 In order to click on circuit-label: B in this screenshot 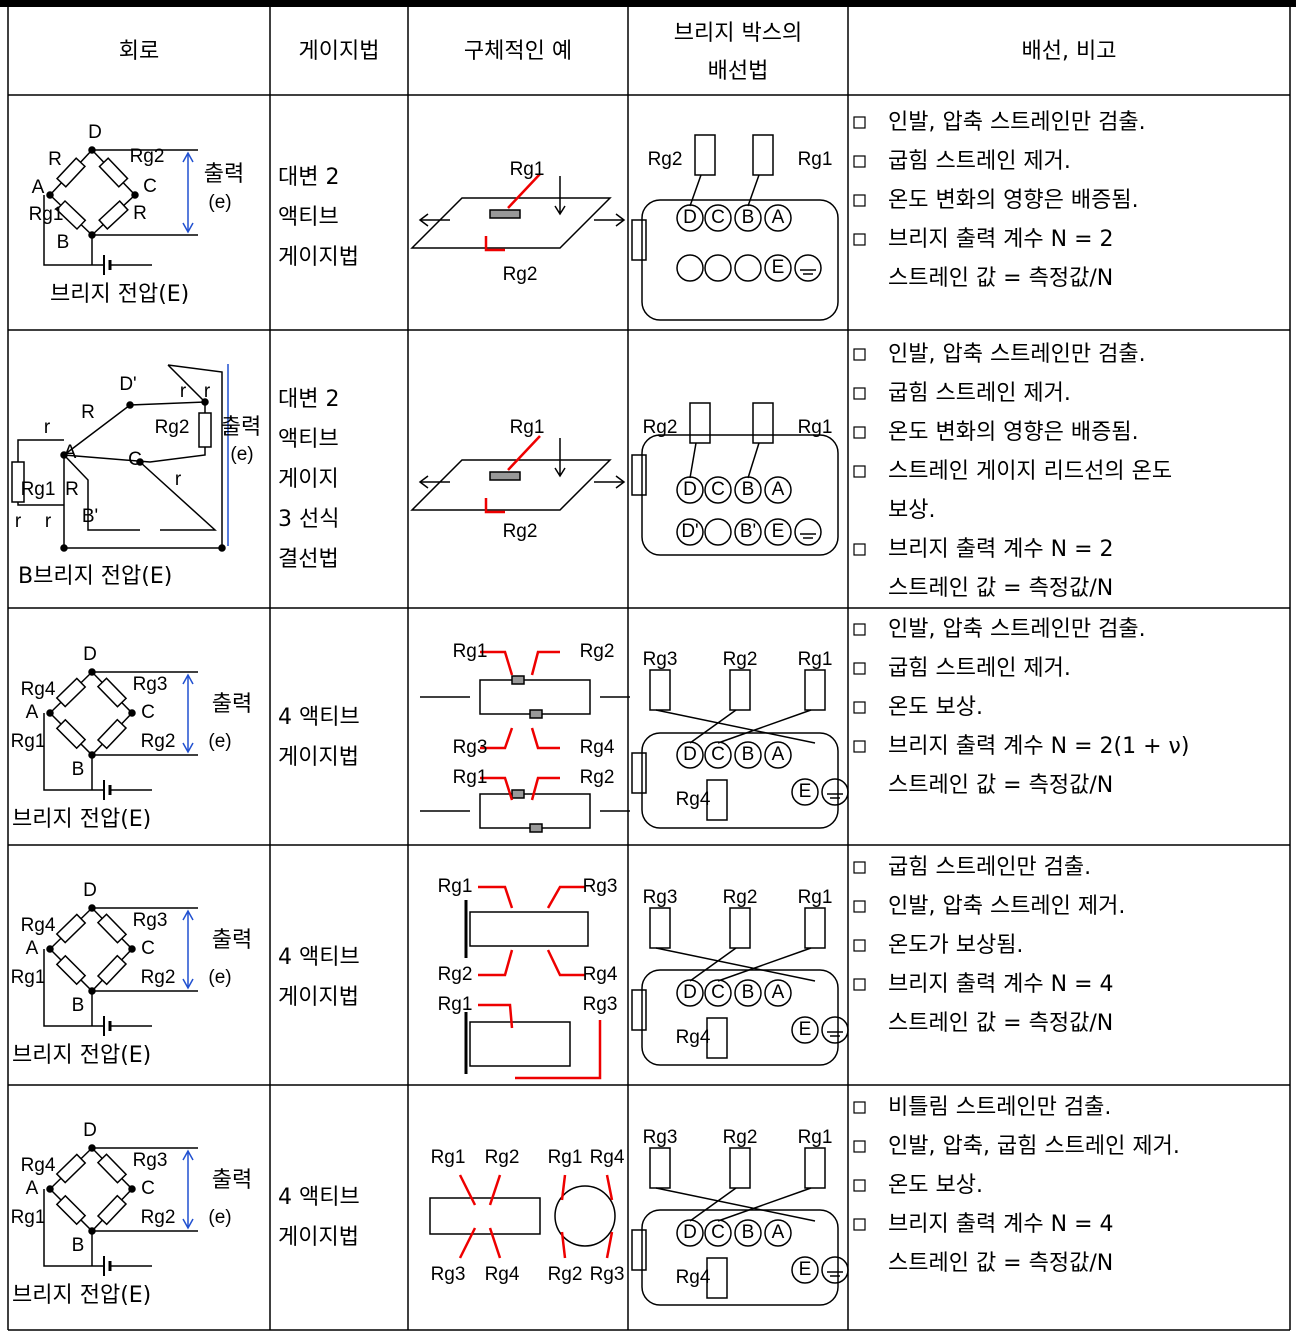, I will do `click(63, 242)`.